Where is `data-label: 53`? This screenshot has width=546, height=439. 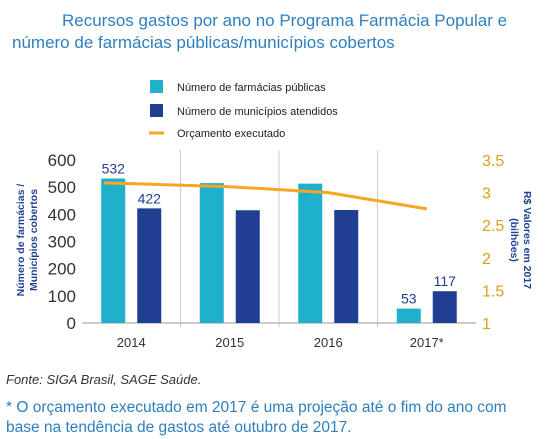 data-label: 53 is located at coordinates (409, 299).